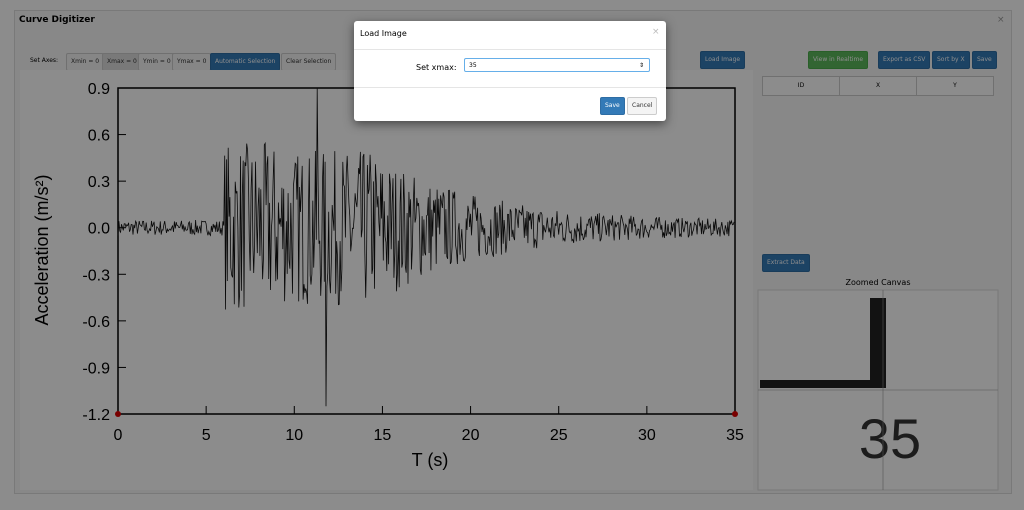 The height and width of the screenshot is (510, 1024). I want to click on modal: Load Image × Set xmax: 35 ⇕ Save Cancel, so click(510, 71).